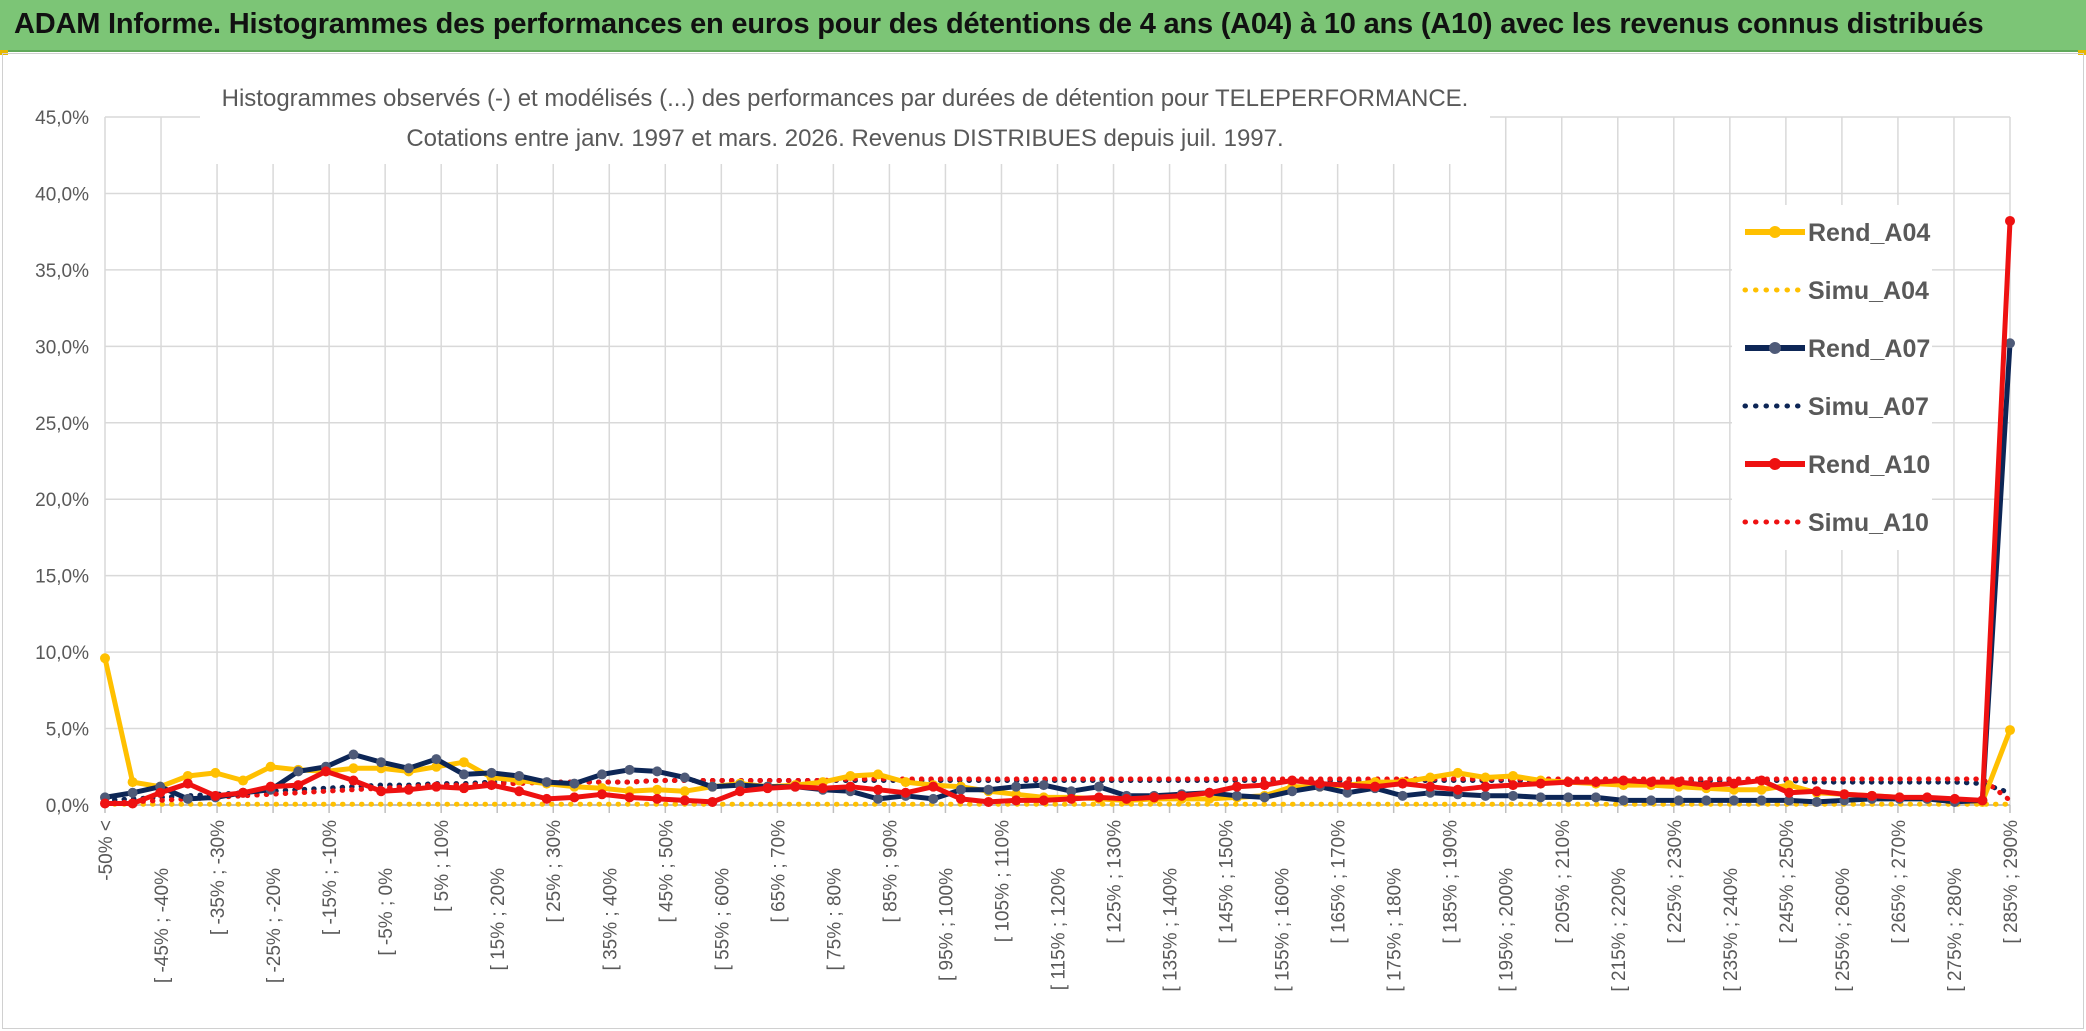 Image resolution: width=2086 pixels, height=1031 pixels. Describe the element at coordinates (274, 925) in the screenshot. I see `x-tick-label: [ -25% ; -20%` at that location.